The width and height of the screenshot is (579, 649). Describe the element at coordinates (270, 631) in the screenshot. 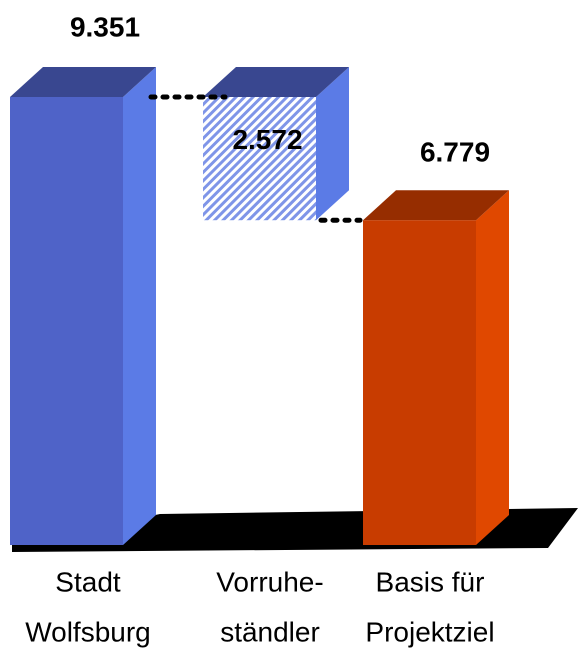

I see `x-tick-label: ständler` at that location.